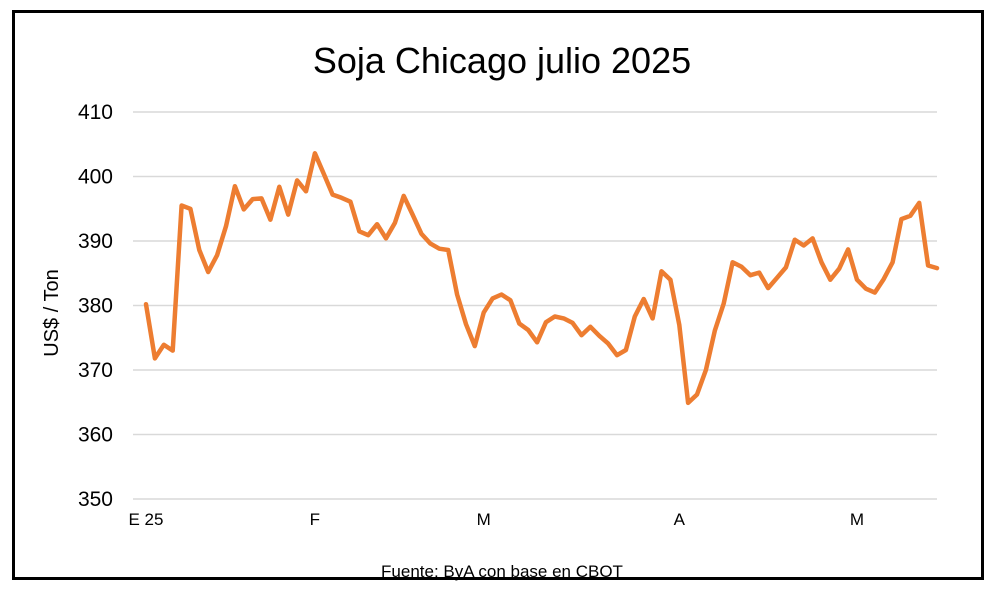 The image size is (1000, 594). Describe the element at coordinates (95, 435) in the screenshot. I see `y-tick-label: 360` at that location.